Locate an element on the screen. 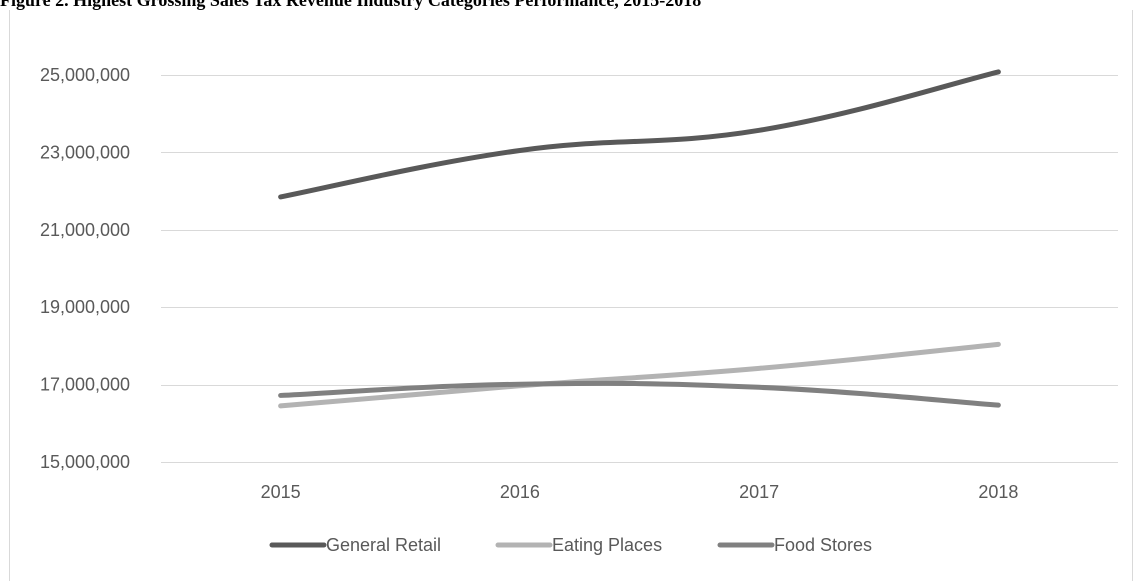 The image size is (1141, 581). y-tick-label: 23,000,000 is located at coordinates (85, 152).